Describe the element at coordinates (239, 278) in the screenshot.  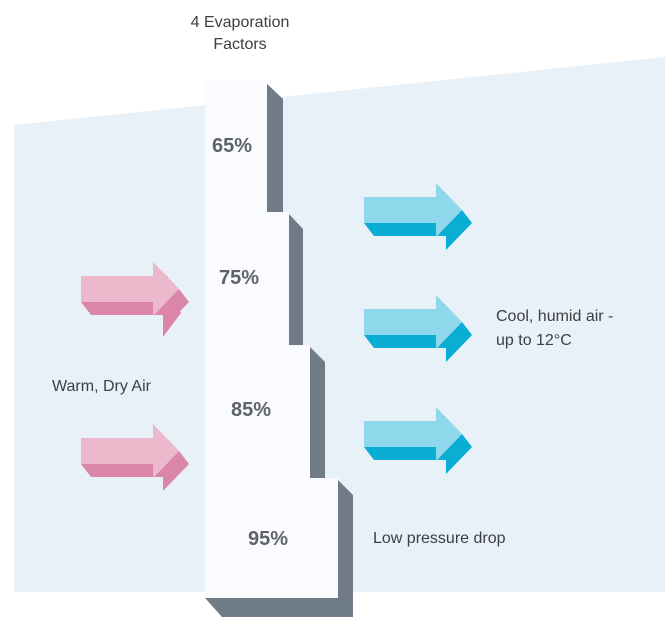
I see `stage-2-percent: 75%` at that location.